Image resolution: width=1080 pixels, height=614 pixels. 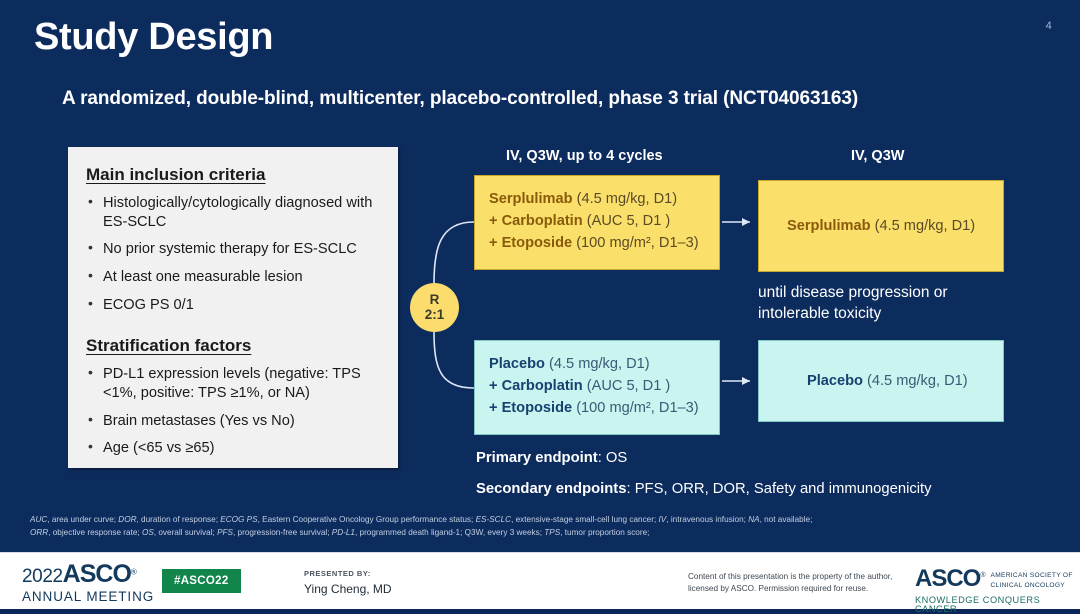 What do you see at coordinates (178, 519) in the screenshot?
I see `abbr-def: , duration of response;` at bounding box center [178, 519].